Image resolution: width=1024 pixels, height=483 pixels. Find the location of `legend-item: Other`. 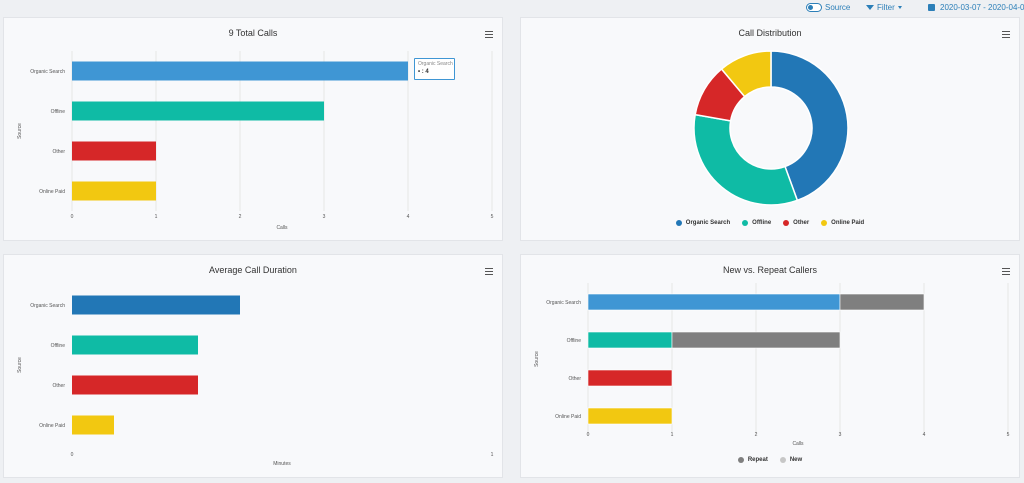

legend-item: Other is located at coordinates (796, 223).